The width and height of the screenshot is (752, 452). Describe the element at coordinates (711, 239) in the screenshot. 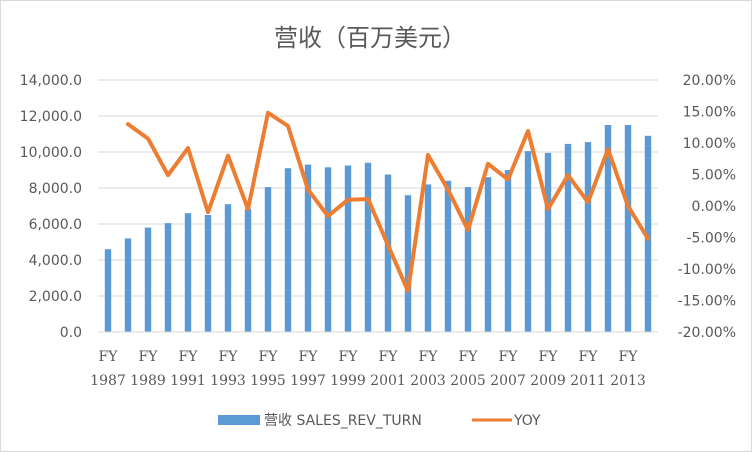

I see `y-right-tick-label: -5.00%` at that location.